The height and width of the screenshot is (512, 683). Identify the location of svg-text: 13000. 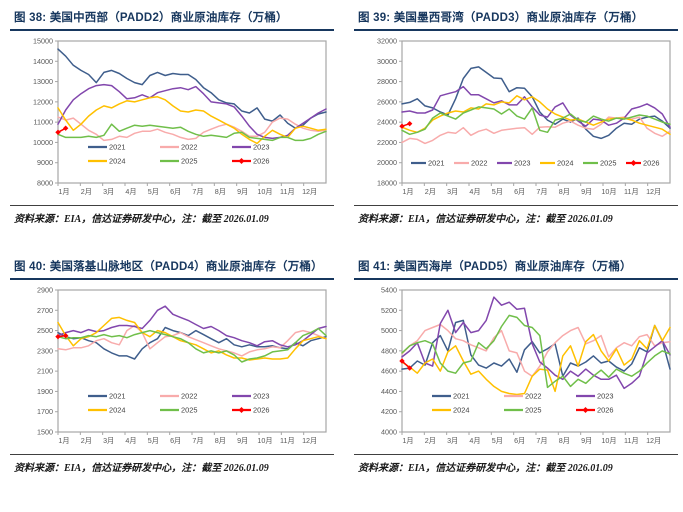
(43, 81).